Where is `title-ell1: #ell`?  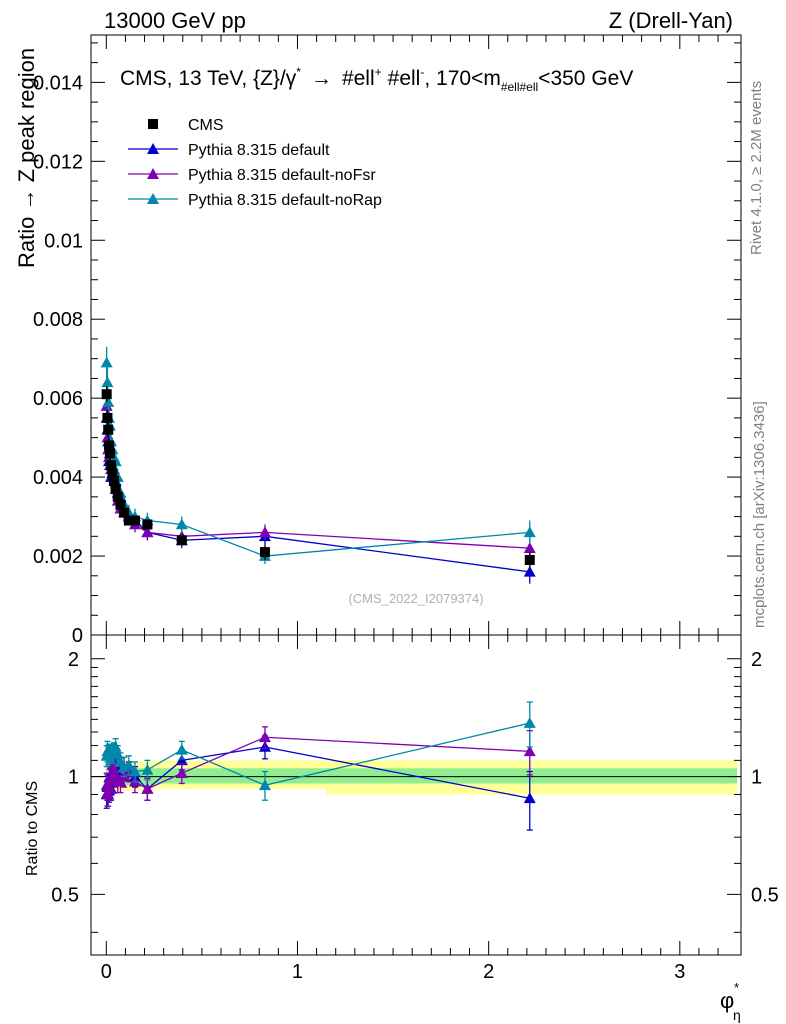 title-ell1: #ell is located at coordinates (358, 78).